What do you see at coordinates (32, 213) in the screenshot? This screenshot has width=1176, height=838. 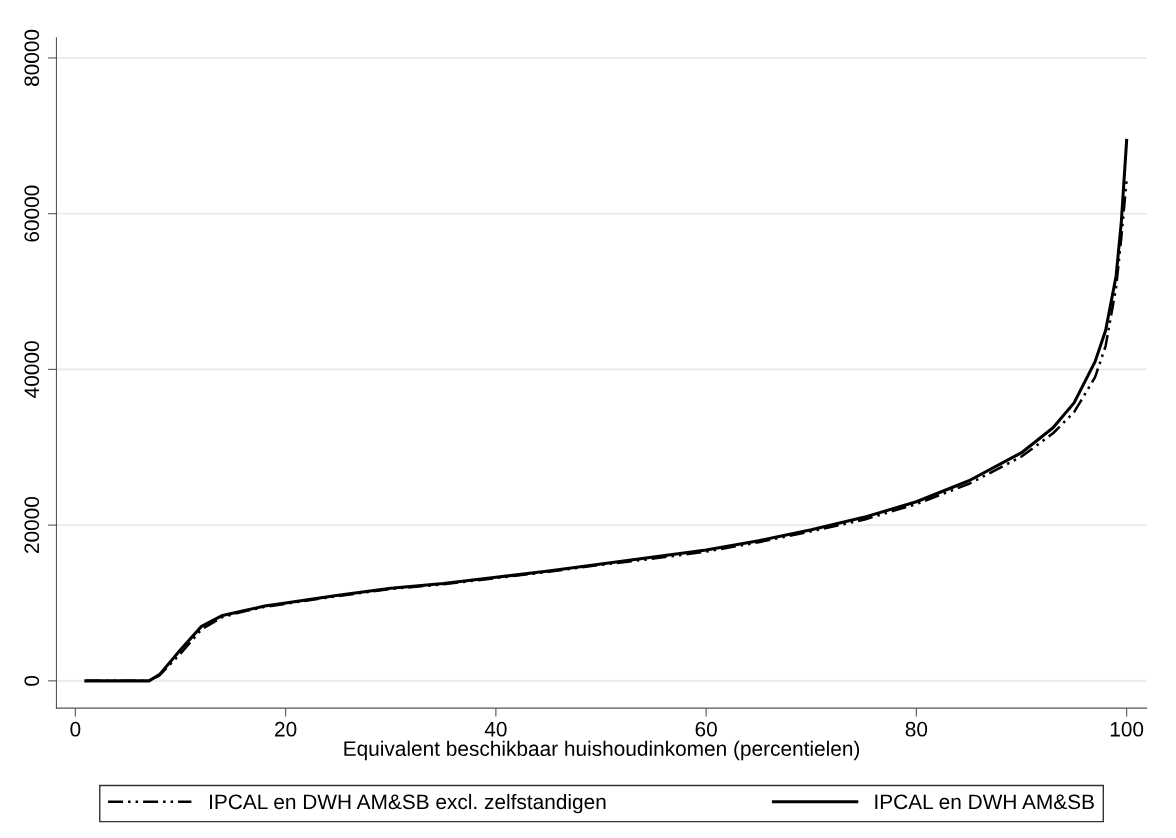 I see `y-tick-label: 60000` at bounding box center [32, 213].